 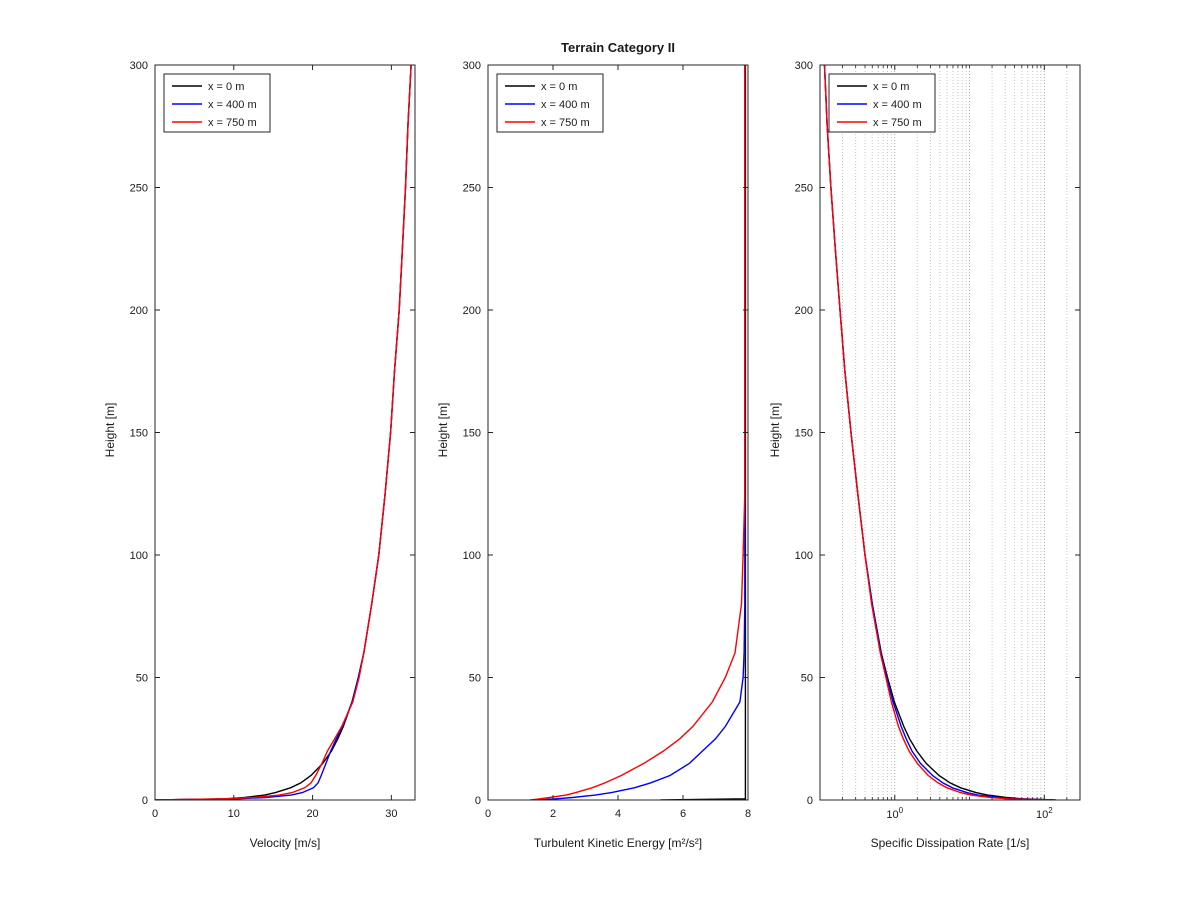 What do you see at coordinates (391, 814) in the screenshot?
I see `svg-text: 30` at bounding box center [391, 814].